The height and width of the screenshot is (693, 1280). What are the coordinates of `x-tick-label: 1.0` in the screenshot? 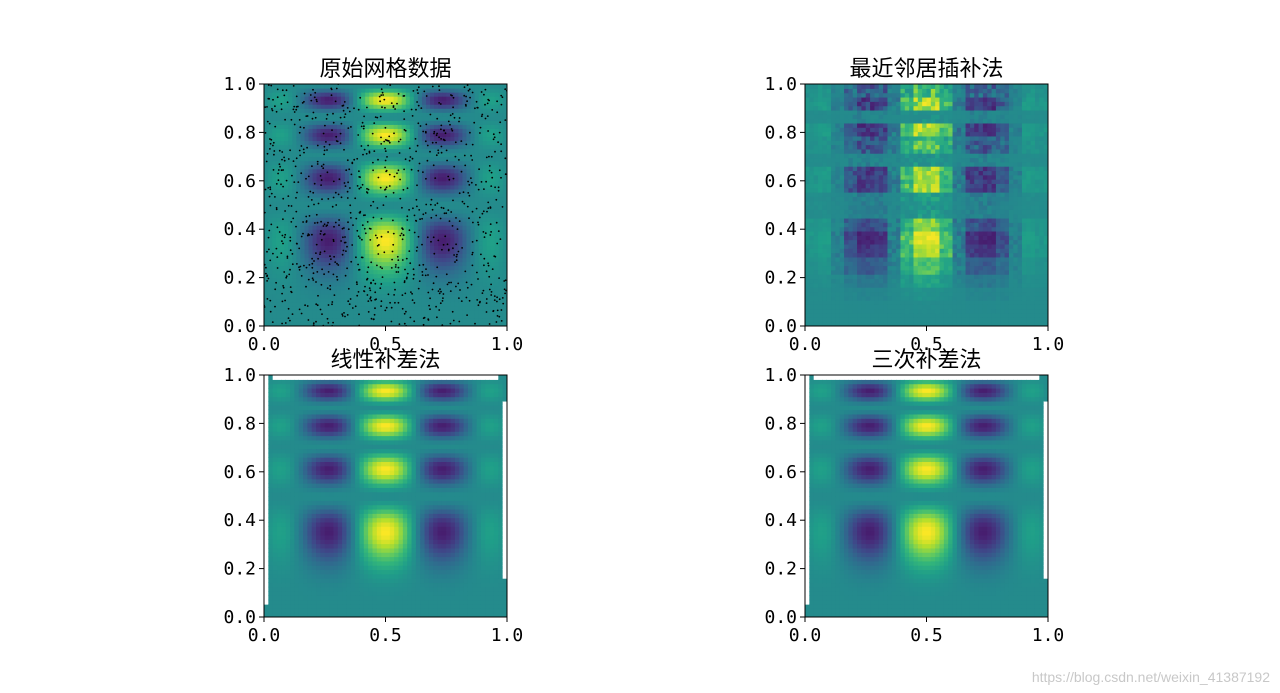 It's located at (1048, 344).